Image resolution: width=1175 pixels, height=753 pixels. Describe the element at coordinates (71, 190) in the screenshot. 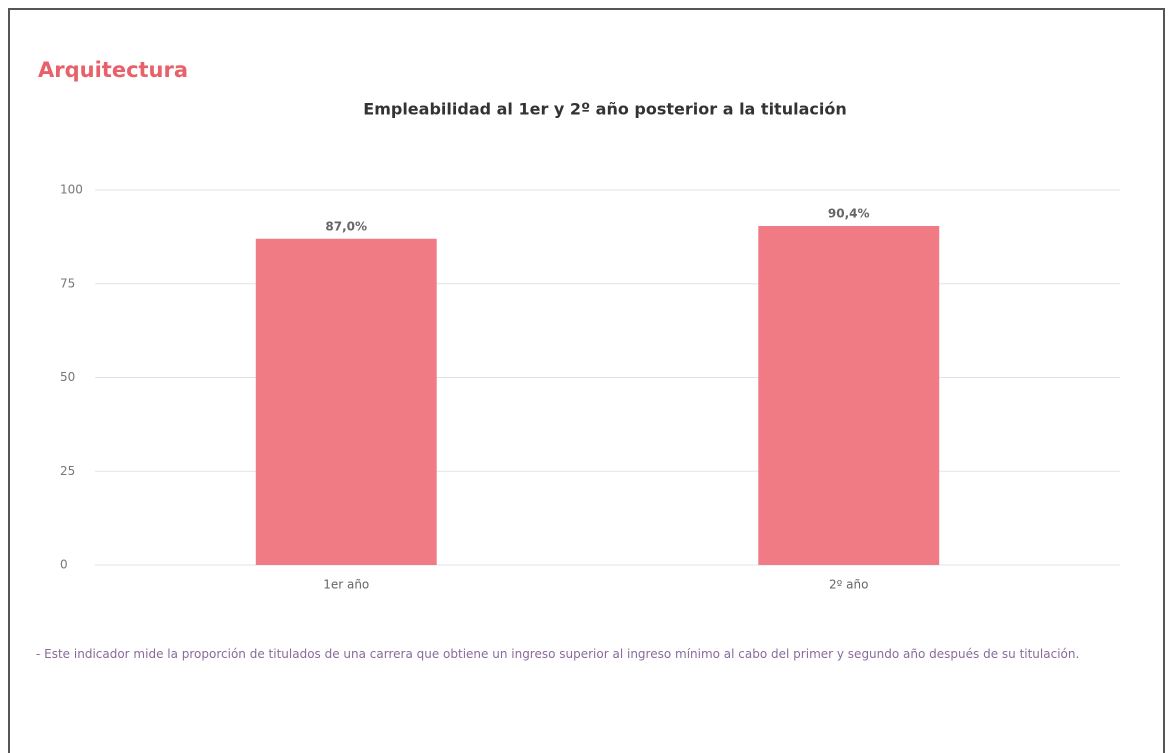

I see `y-tick-label: 100` at that location.